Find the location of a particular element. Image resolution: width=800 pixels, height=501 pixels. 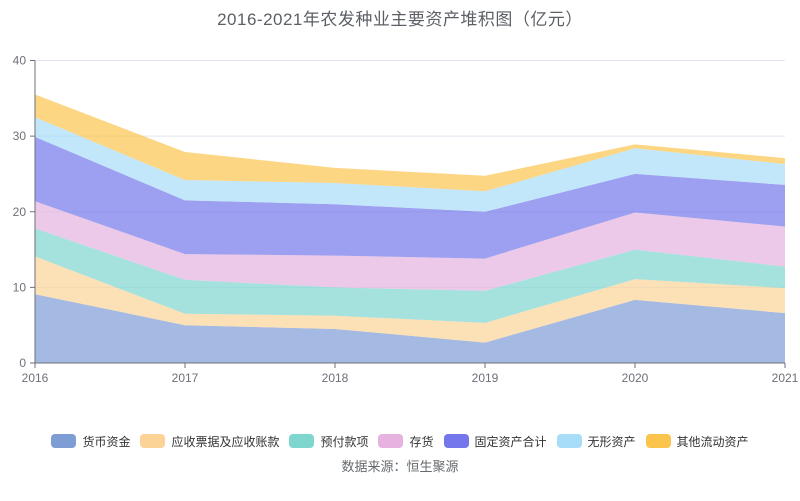

legend-label: 货币资金 is located at coordinates (106, 441).